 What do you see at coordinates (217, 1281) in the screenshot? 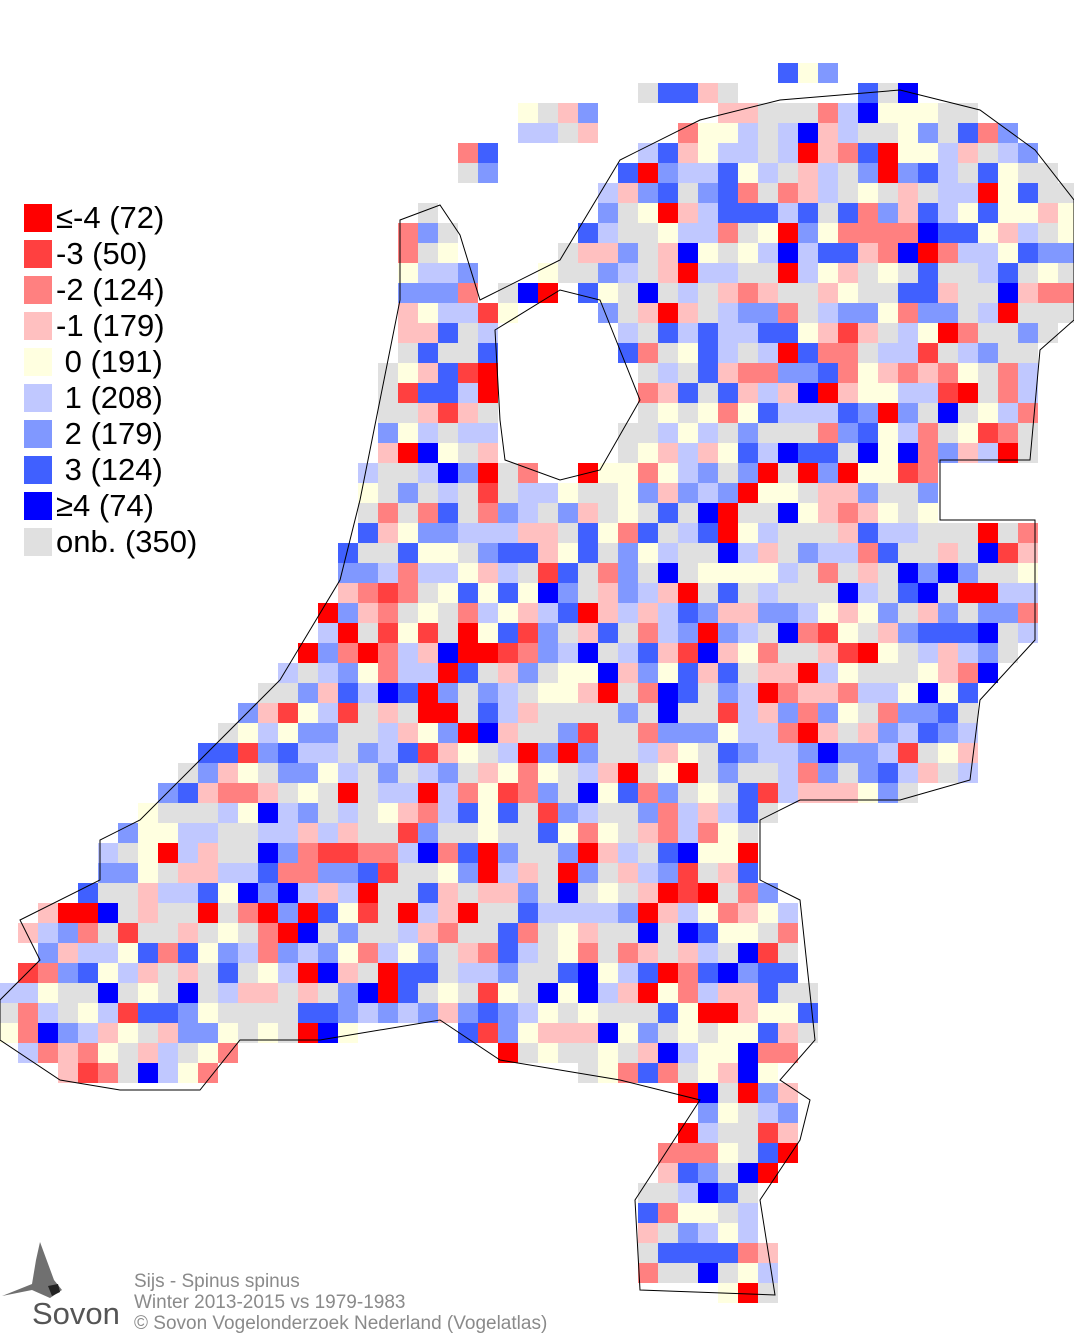
I see `species-name: Sijs - Spinus spinus` at bounding box center [217, 1281].